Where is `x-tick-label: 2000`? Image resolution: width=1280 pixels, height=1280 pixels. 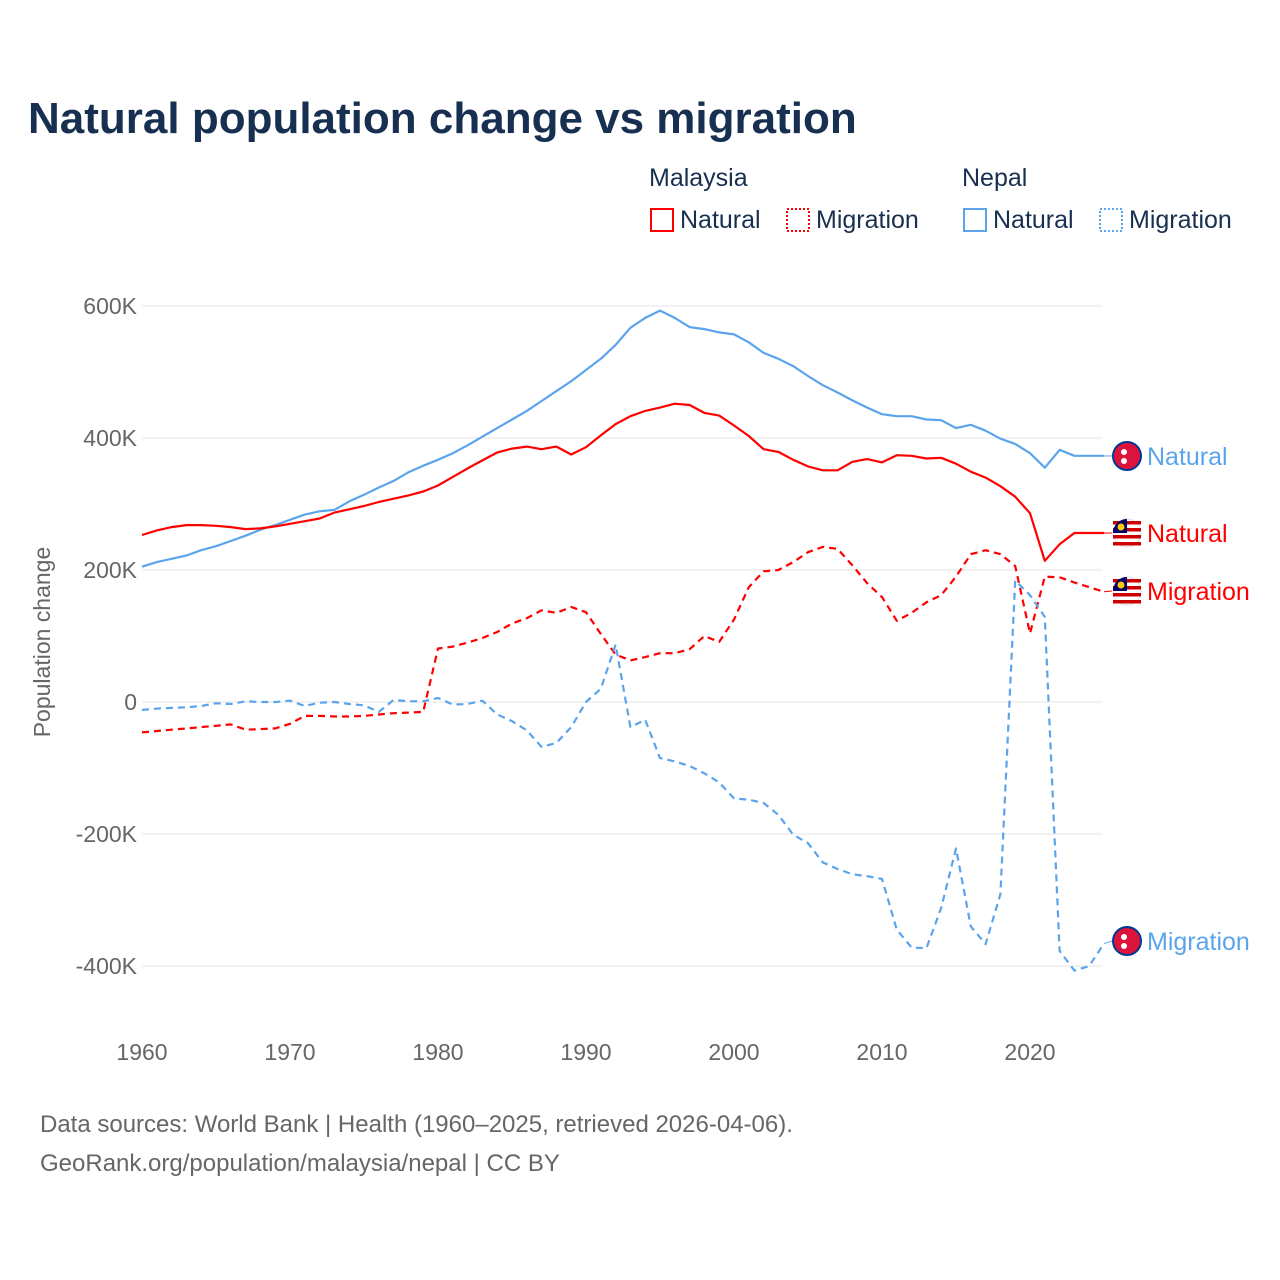
x-tick-label: 2000 is located at coordinates (733, 1052).